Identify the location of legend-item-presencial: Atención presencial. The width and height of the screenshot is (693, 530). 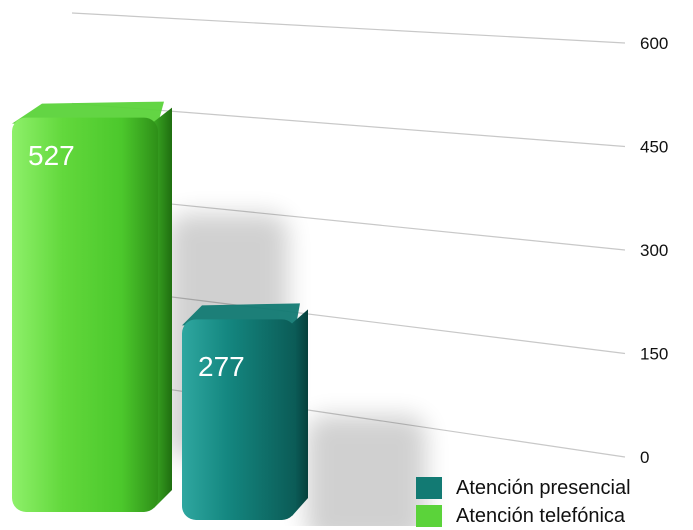
(523, 488).